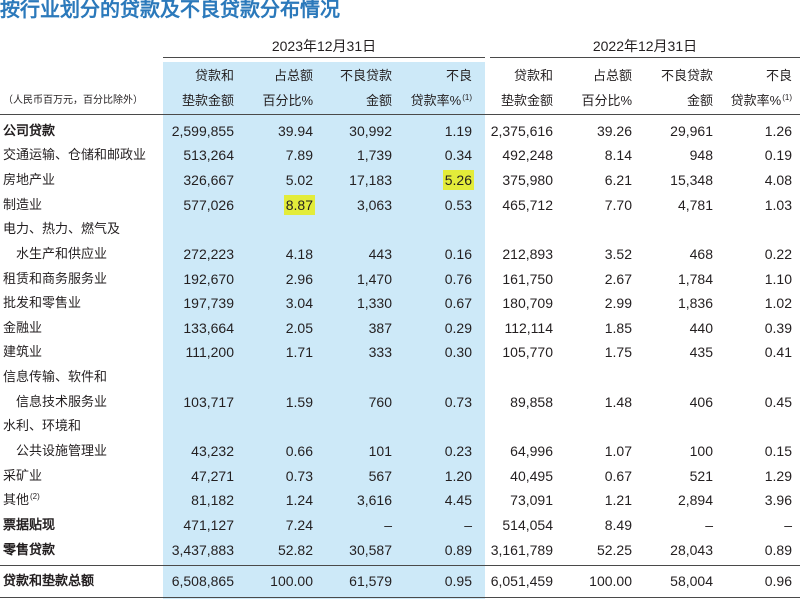 The width and height of the screenshot is (800, 599). I want to click on total-loan-amount-2023: 6,508,865, so click(202, 580).